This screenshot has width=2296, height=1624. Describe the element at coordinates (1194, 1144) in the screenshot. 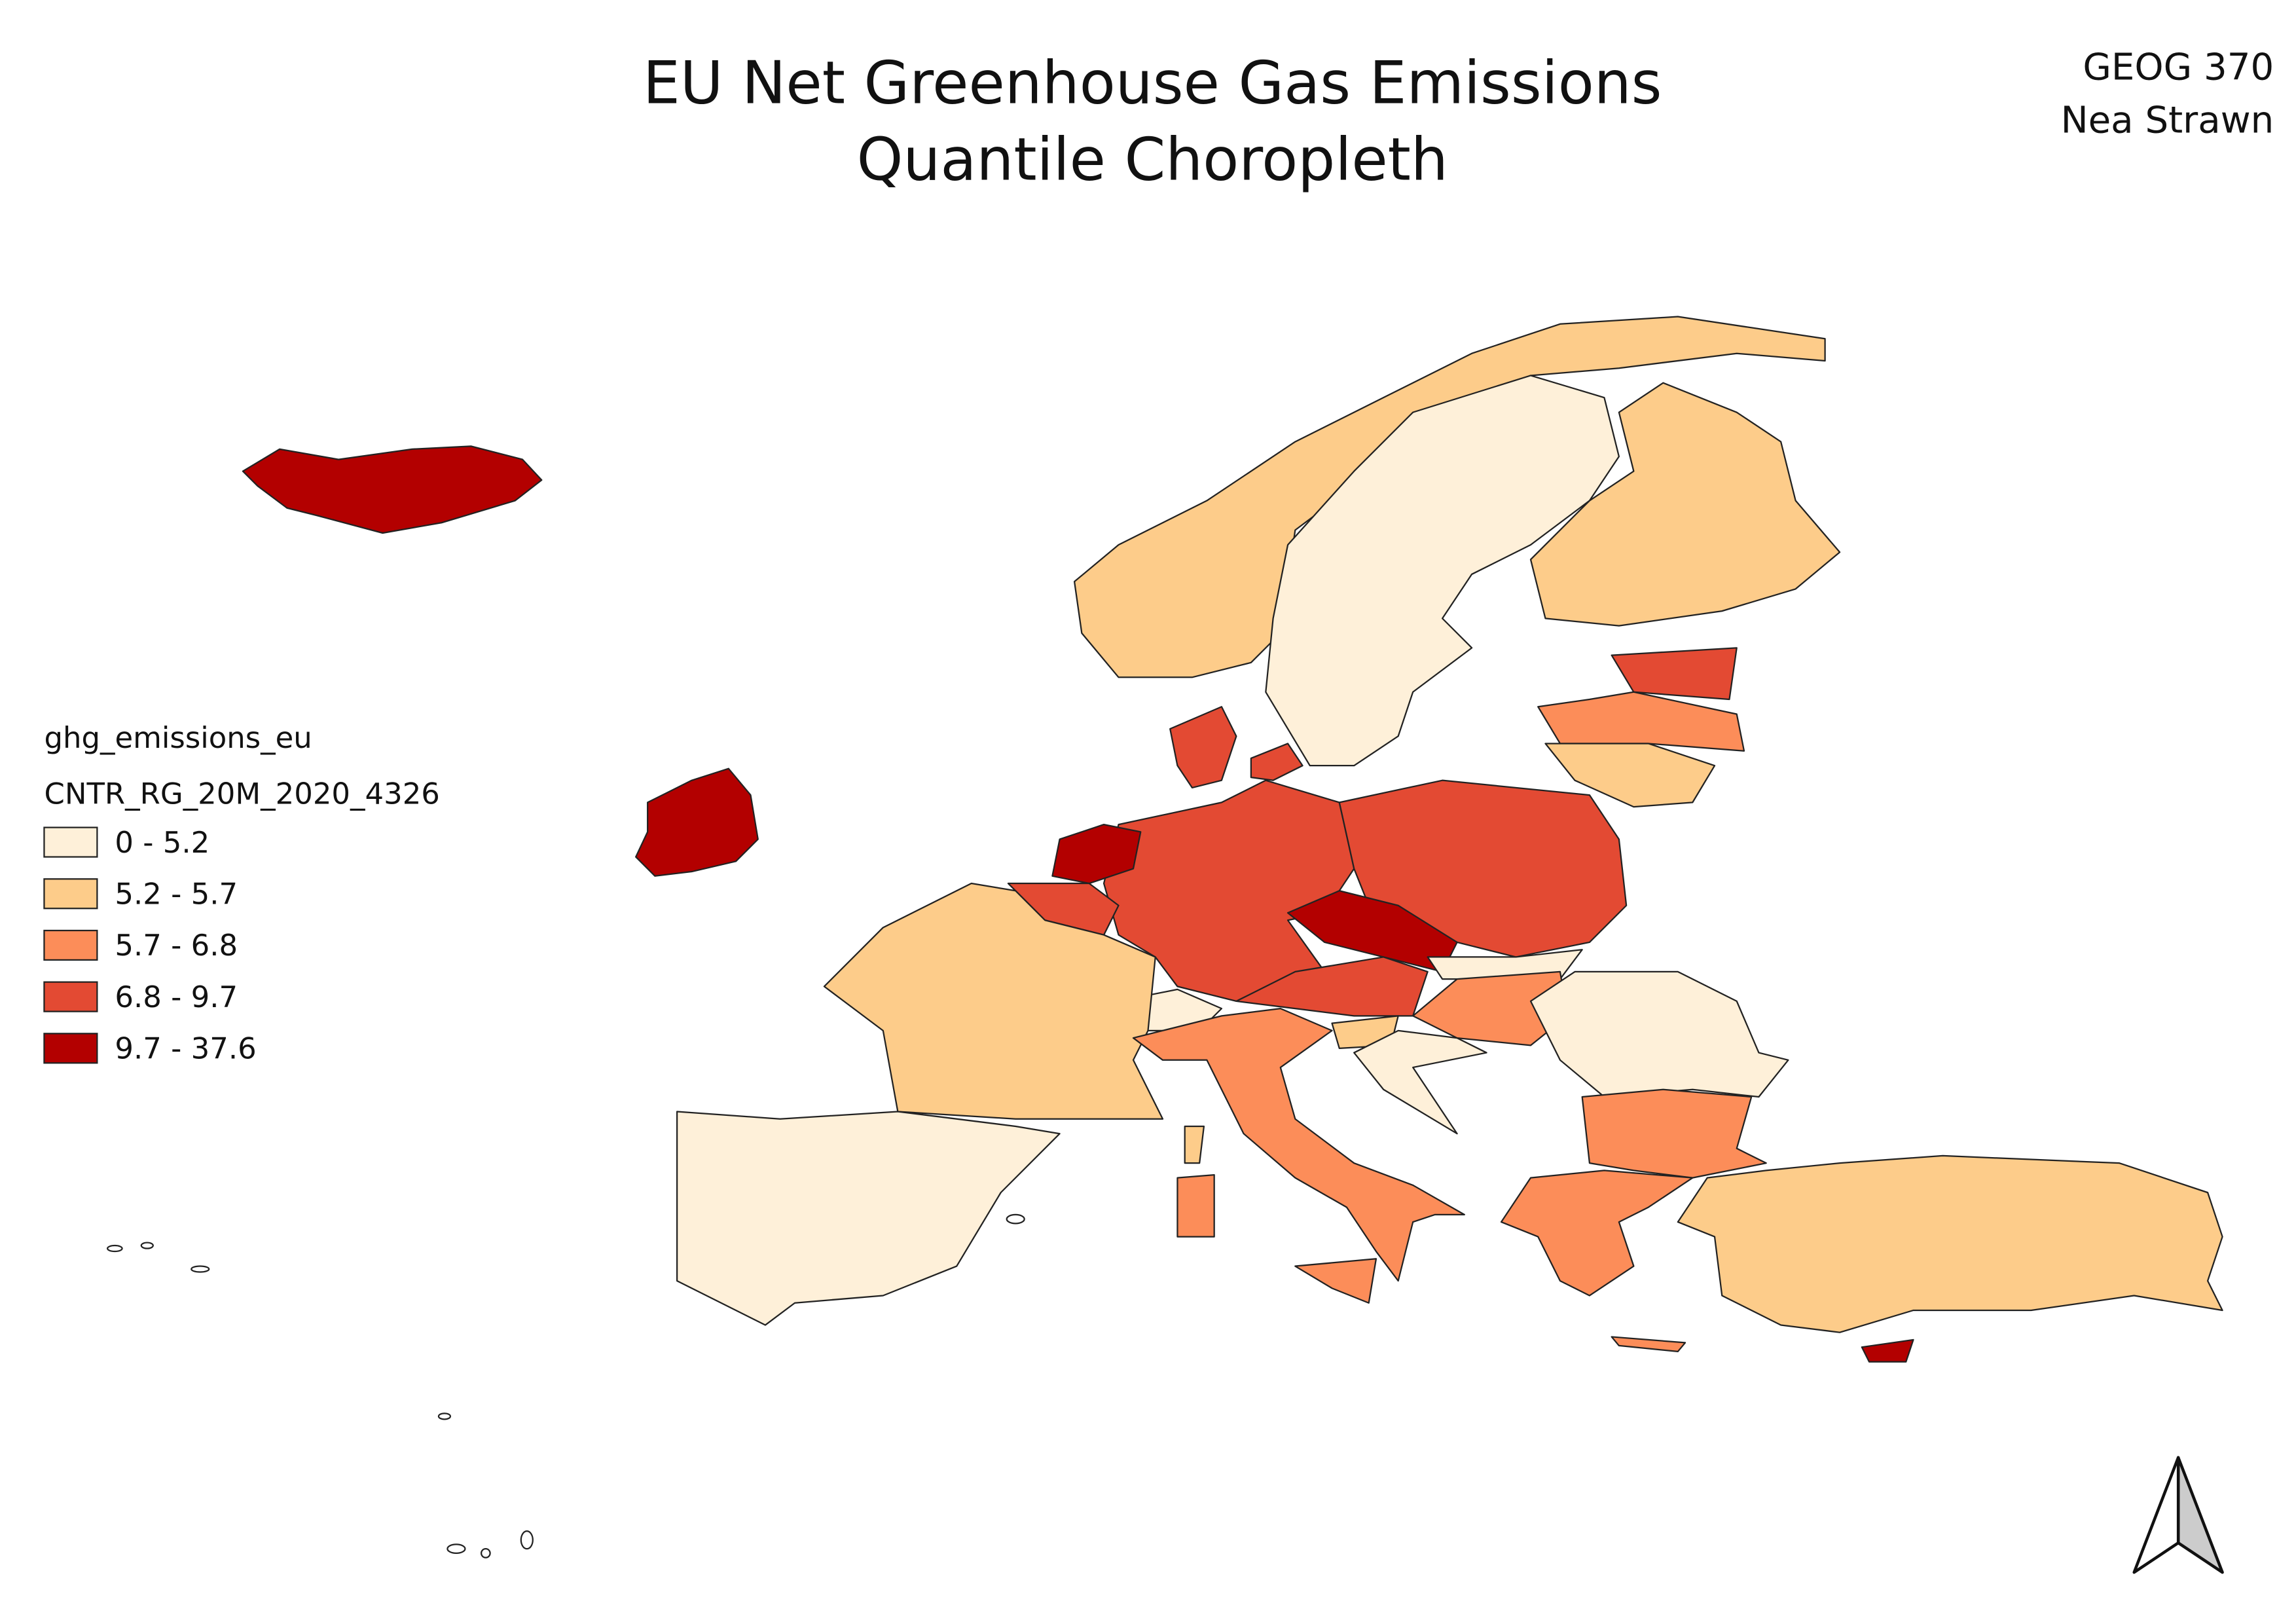

I see `corsica` at that location.